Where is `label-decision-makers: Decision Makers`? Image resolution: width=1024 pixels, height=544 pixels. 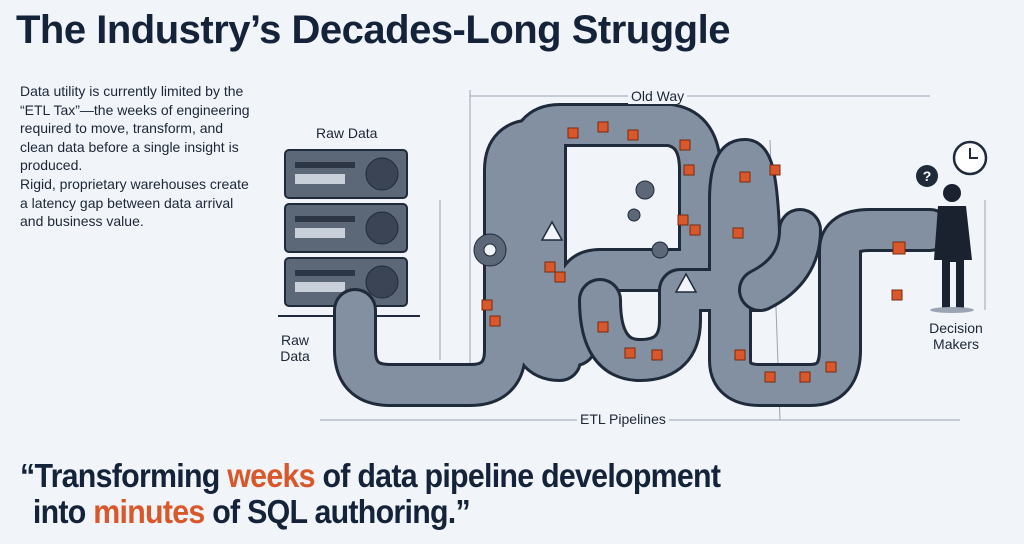 label-decision-makers: Decision Makers is located at coordinates (956, 336).